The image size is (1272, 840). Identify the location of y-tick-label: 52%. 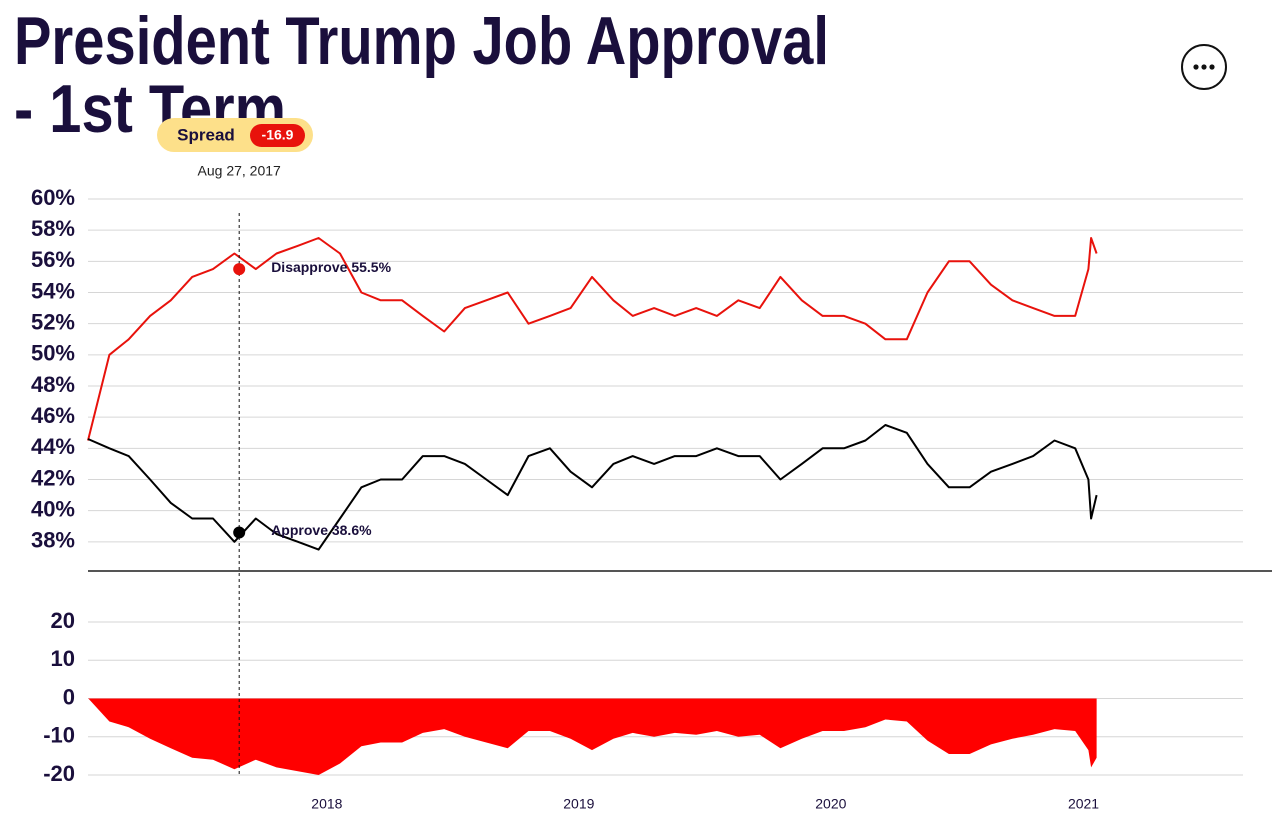
(53, 321).